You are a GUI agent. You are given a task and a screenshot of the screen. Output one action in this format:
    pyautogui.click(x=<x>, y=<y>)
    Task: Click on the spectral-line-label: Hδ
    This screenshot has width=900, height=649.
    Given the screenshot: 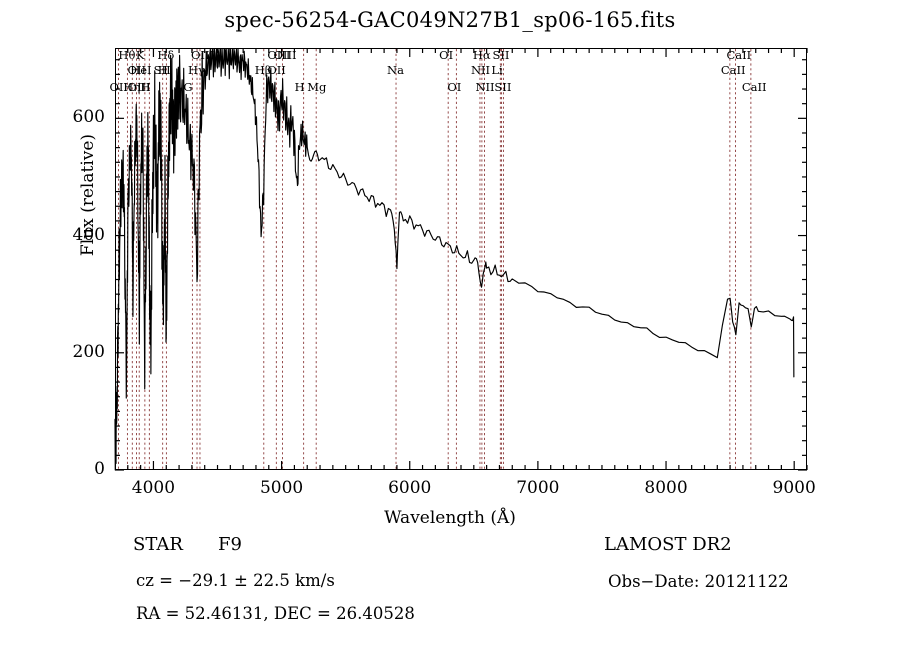 What is the action you would take?
    pyautogui.click(x=166, y=55)
    